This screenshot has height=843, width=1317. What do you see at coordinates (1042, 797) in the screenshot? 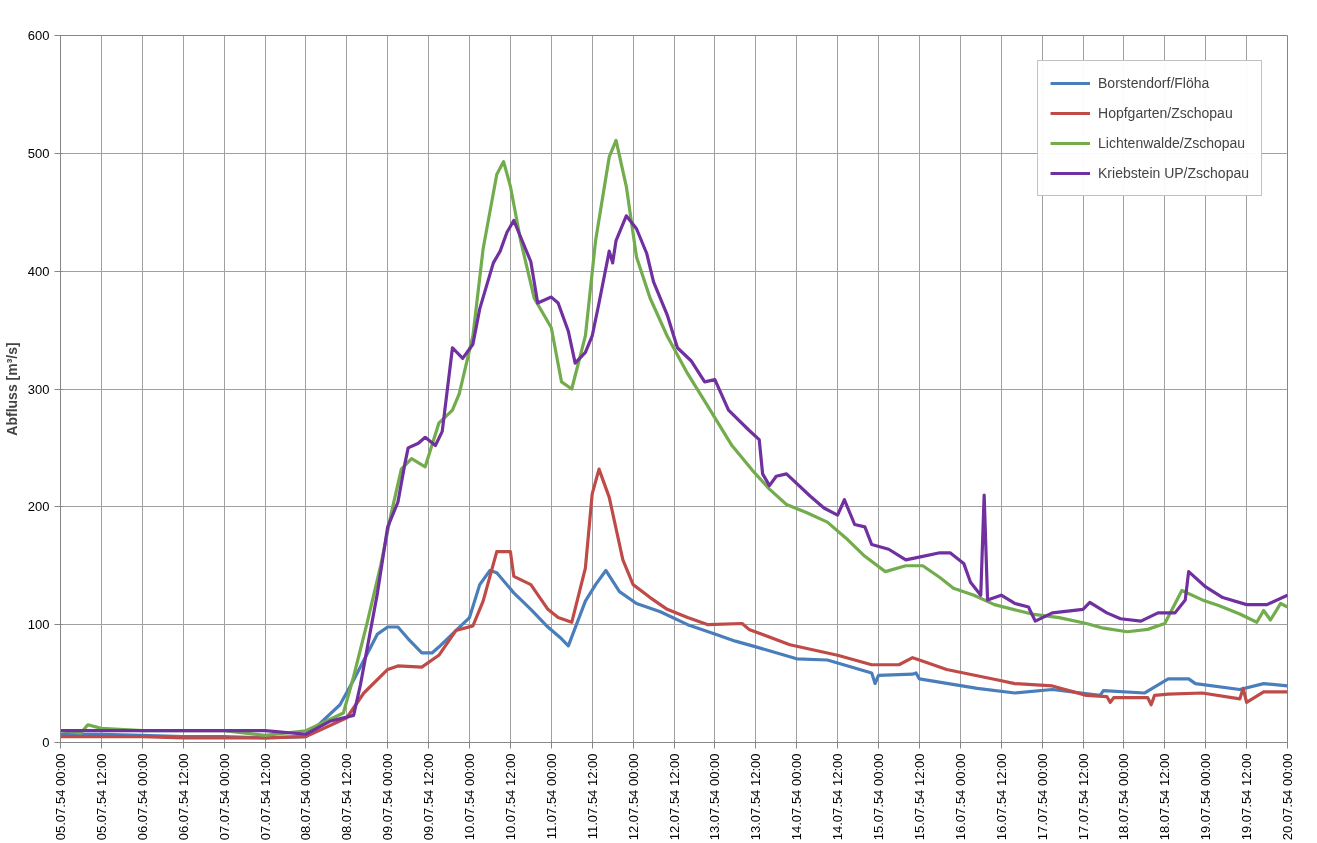
I see `x-tick-label: 17.07.54 00:00` at bounding box center [1042, 797].